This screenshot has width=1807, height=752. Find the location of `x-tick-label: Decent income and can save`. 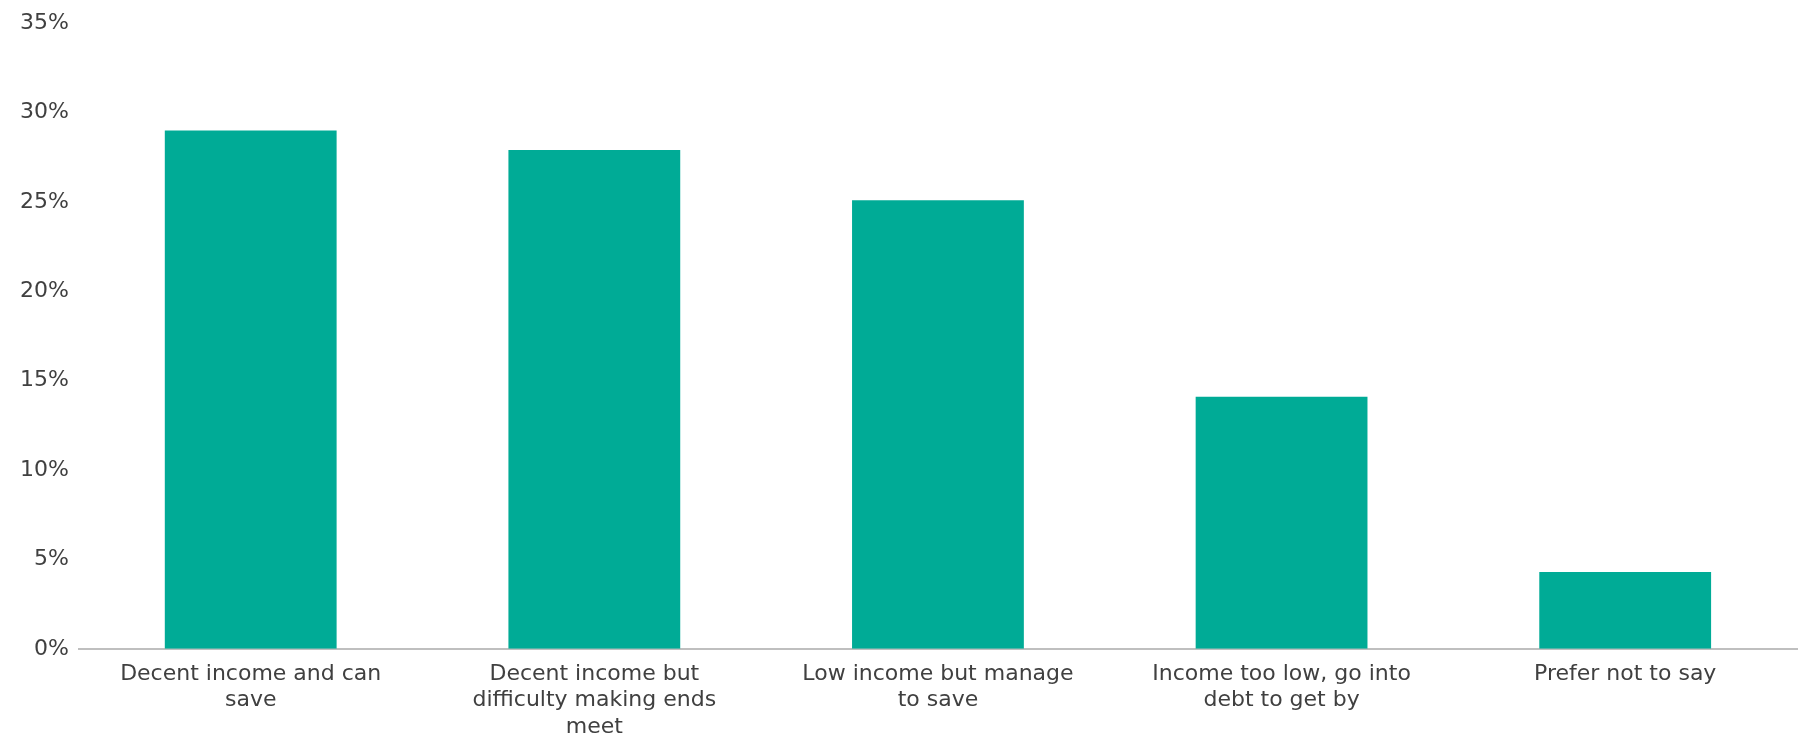

x-tick-label: Decent income and can save is located at coordinates (251, 685).